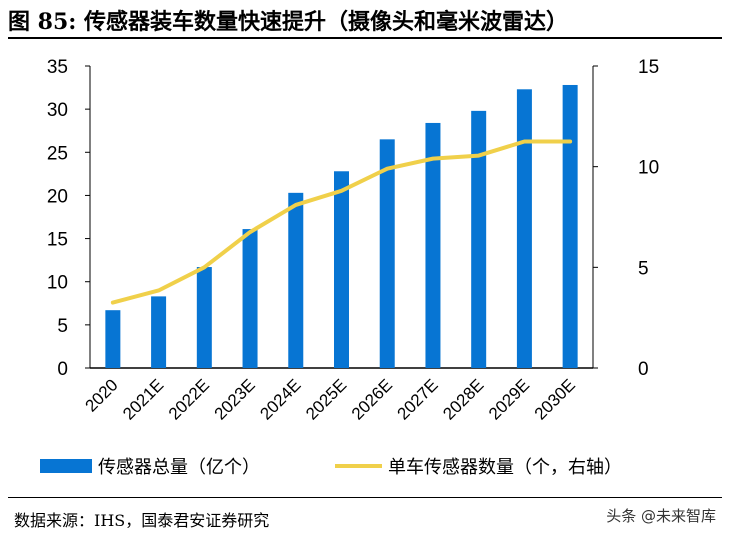 Image resolution: width=730 pixels, height=537 pixels. What do you see at coordinates (326, 399) in the screenshot?
I see `x-tick-label: 2025E` at bounding box center [326, 399].